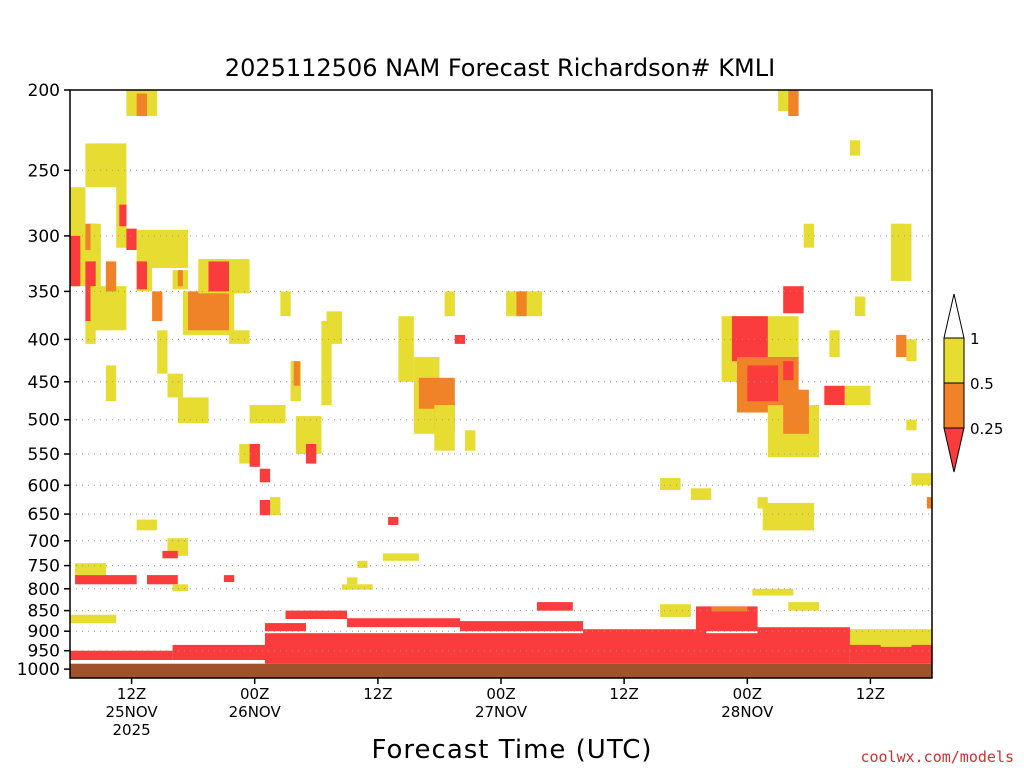  I want to click on y-tick-label-300: 300, so click(44, 237).